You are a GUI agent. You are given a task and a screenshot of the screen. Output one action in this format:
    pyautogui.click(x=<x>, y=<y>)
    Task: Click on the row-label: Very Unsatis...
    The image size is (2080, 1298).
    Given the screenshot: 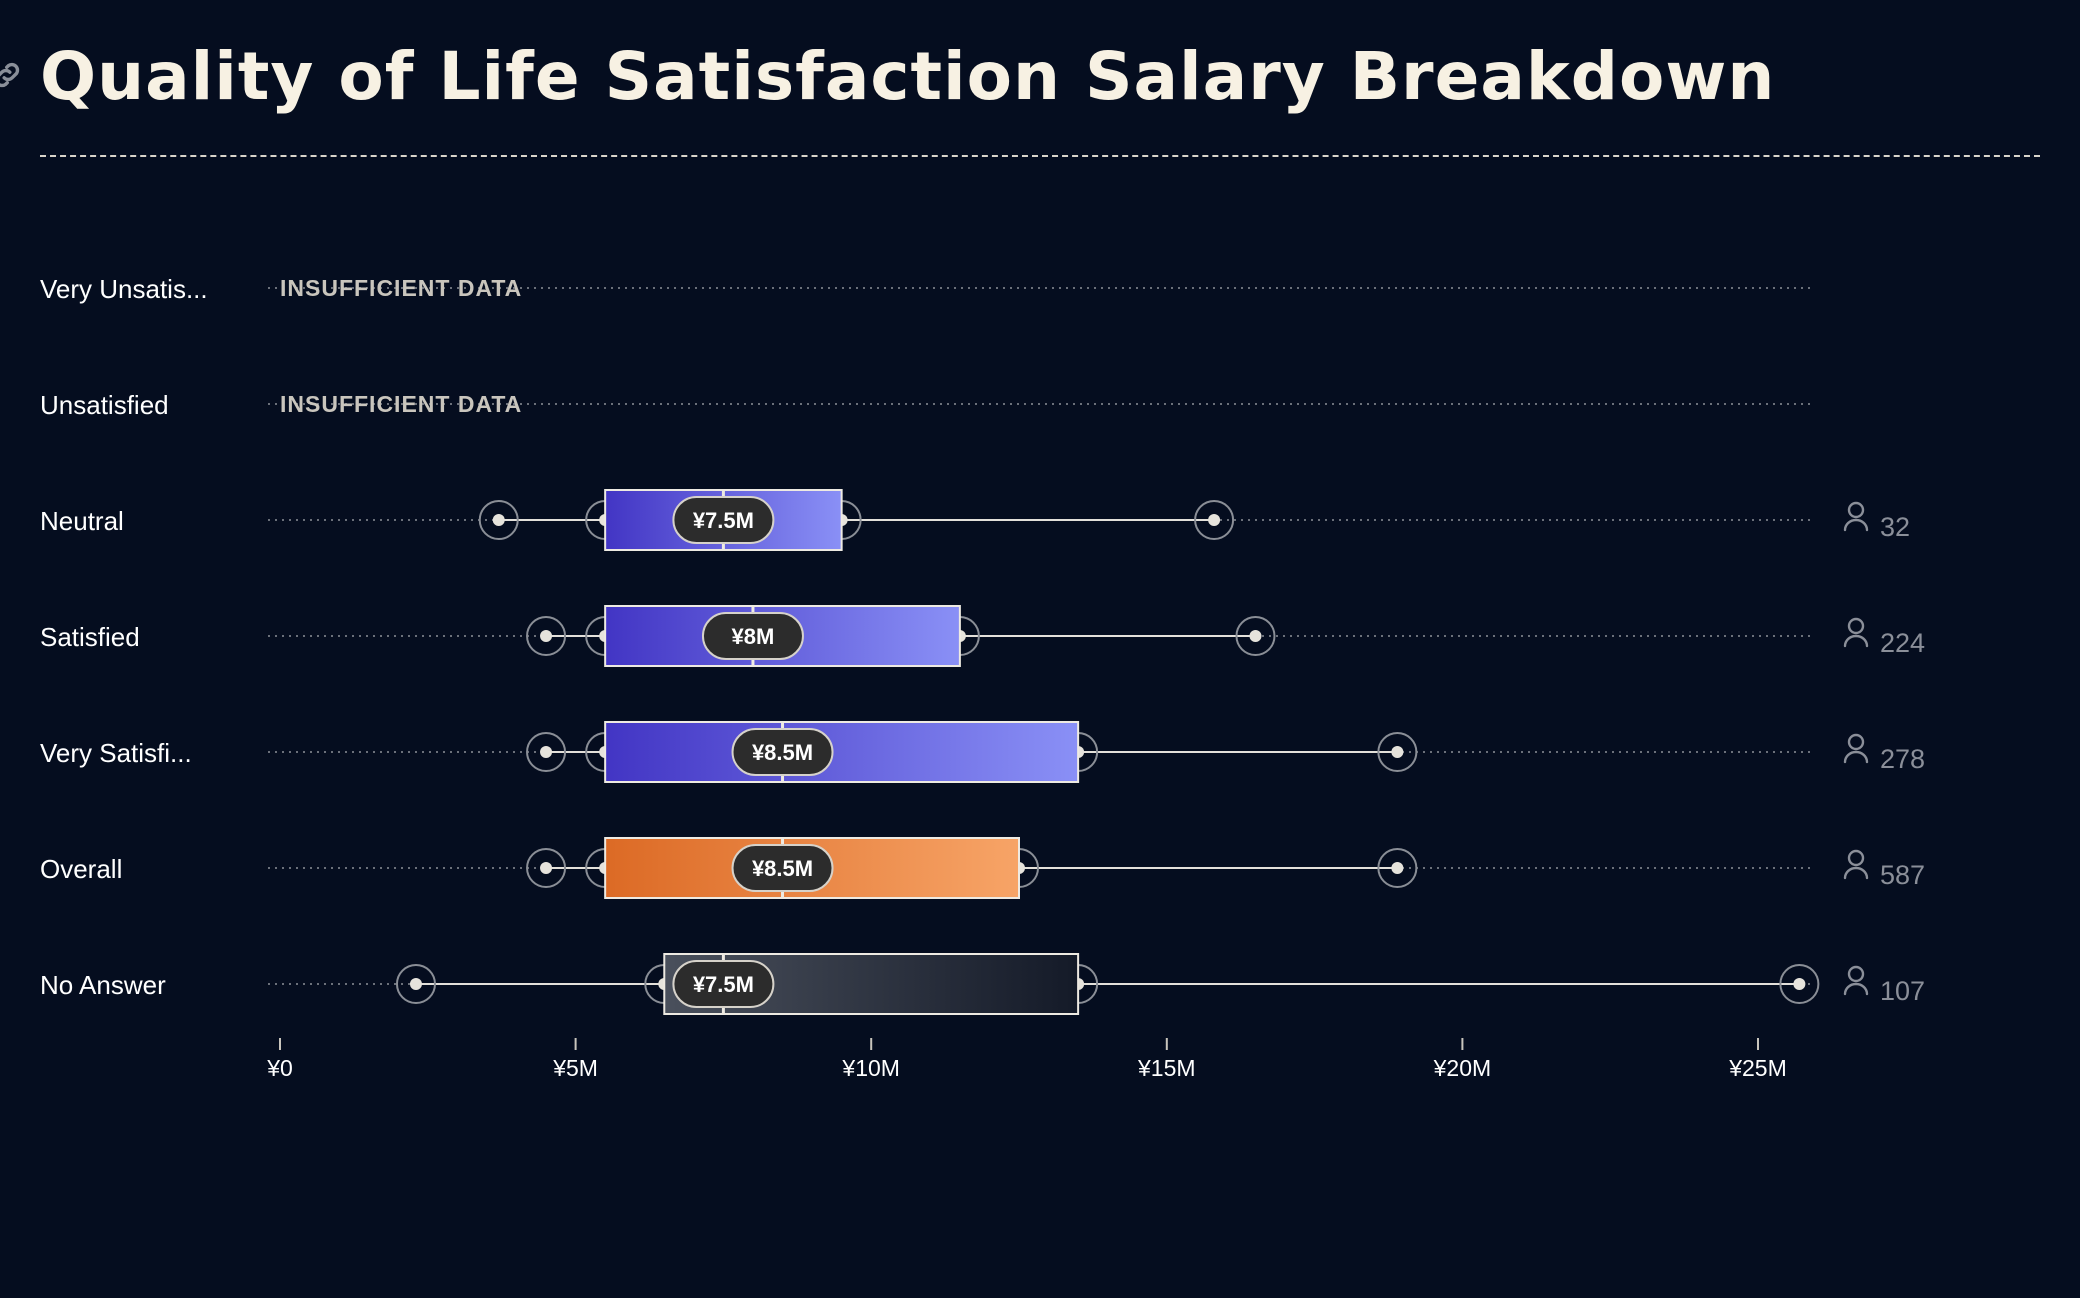 What is the action you would take?
    pyautogui.click(x=124, y=289)
    